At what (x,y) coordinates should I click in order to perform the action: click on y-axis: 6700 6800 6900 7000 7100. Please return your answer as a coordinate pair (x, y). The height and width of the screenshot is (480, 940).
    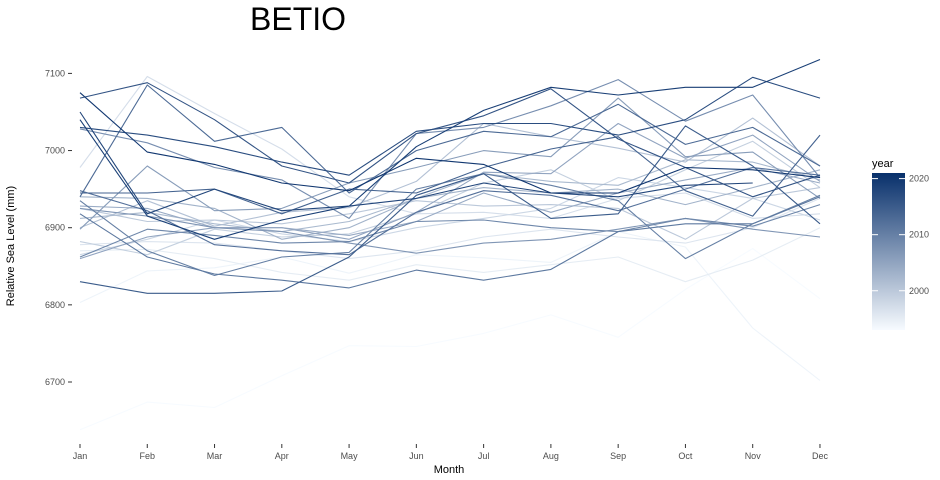
    Looking at the image, I should click on (58, 227).